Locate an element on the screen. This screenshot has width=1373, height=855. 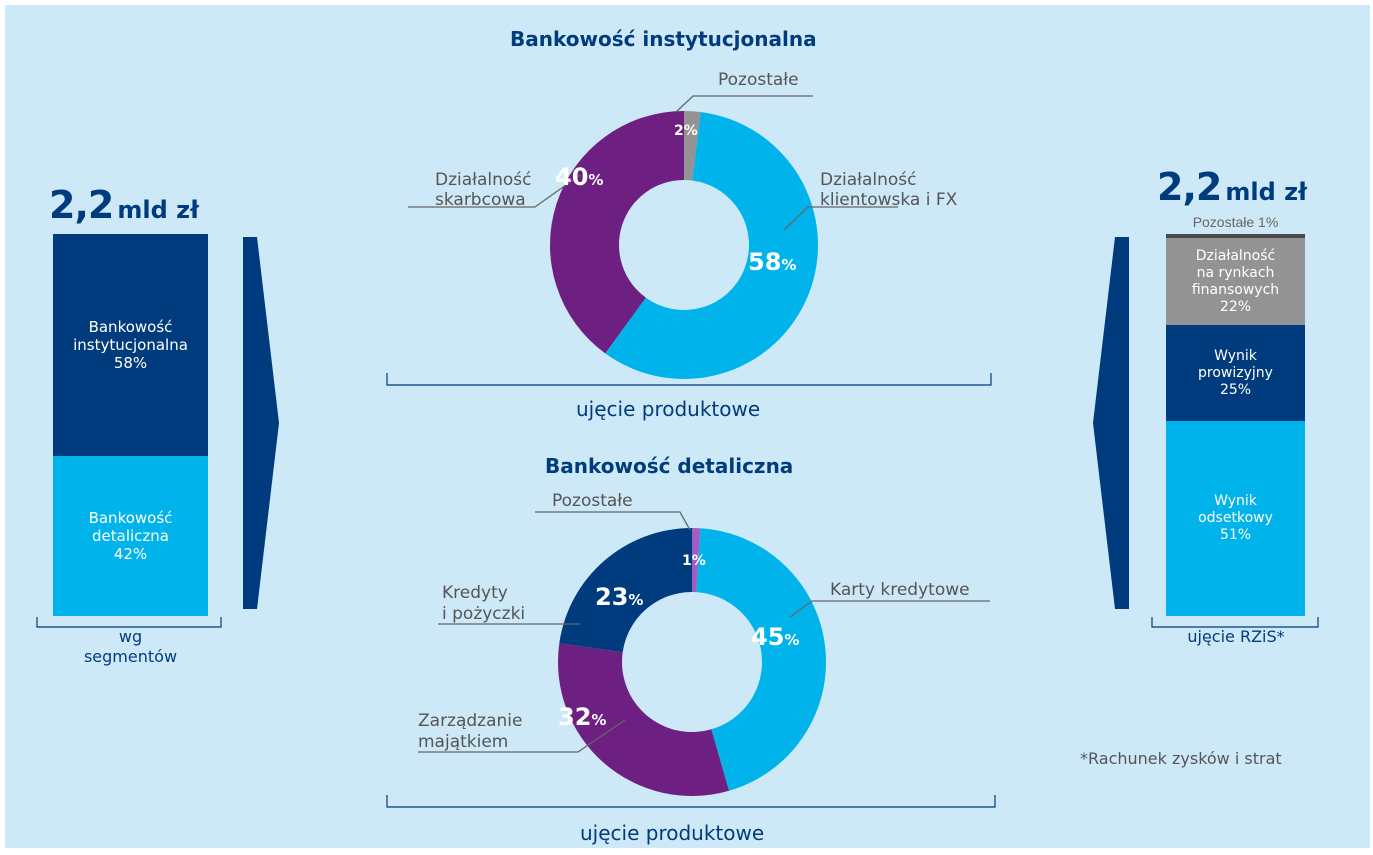
chart-title-institutional: Bankowość instytucjonalna is located at coordinates (663, 39).